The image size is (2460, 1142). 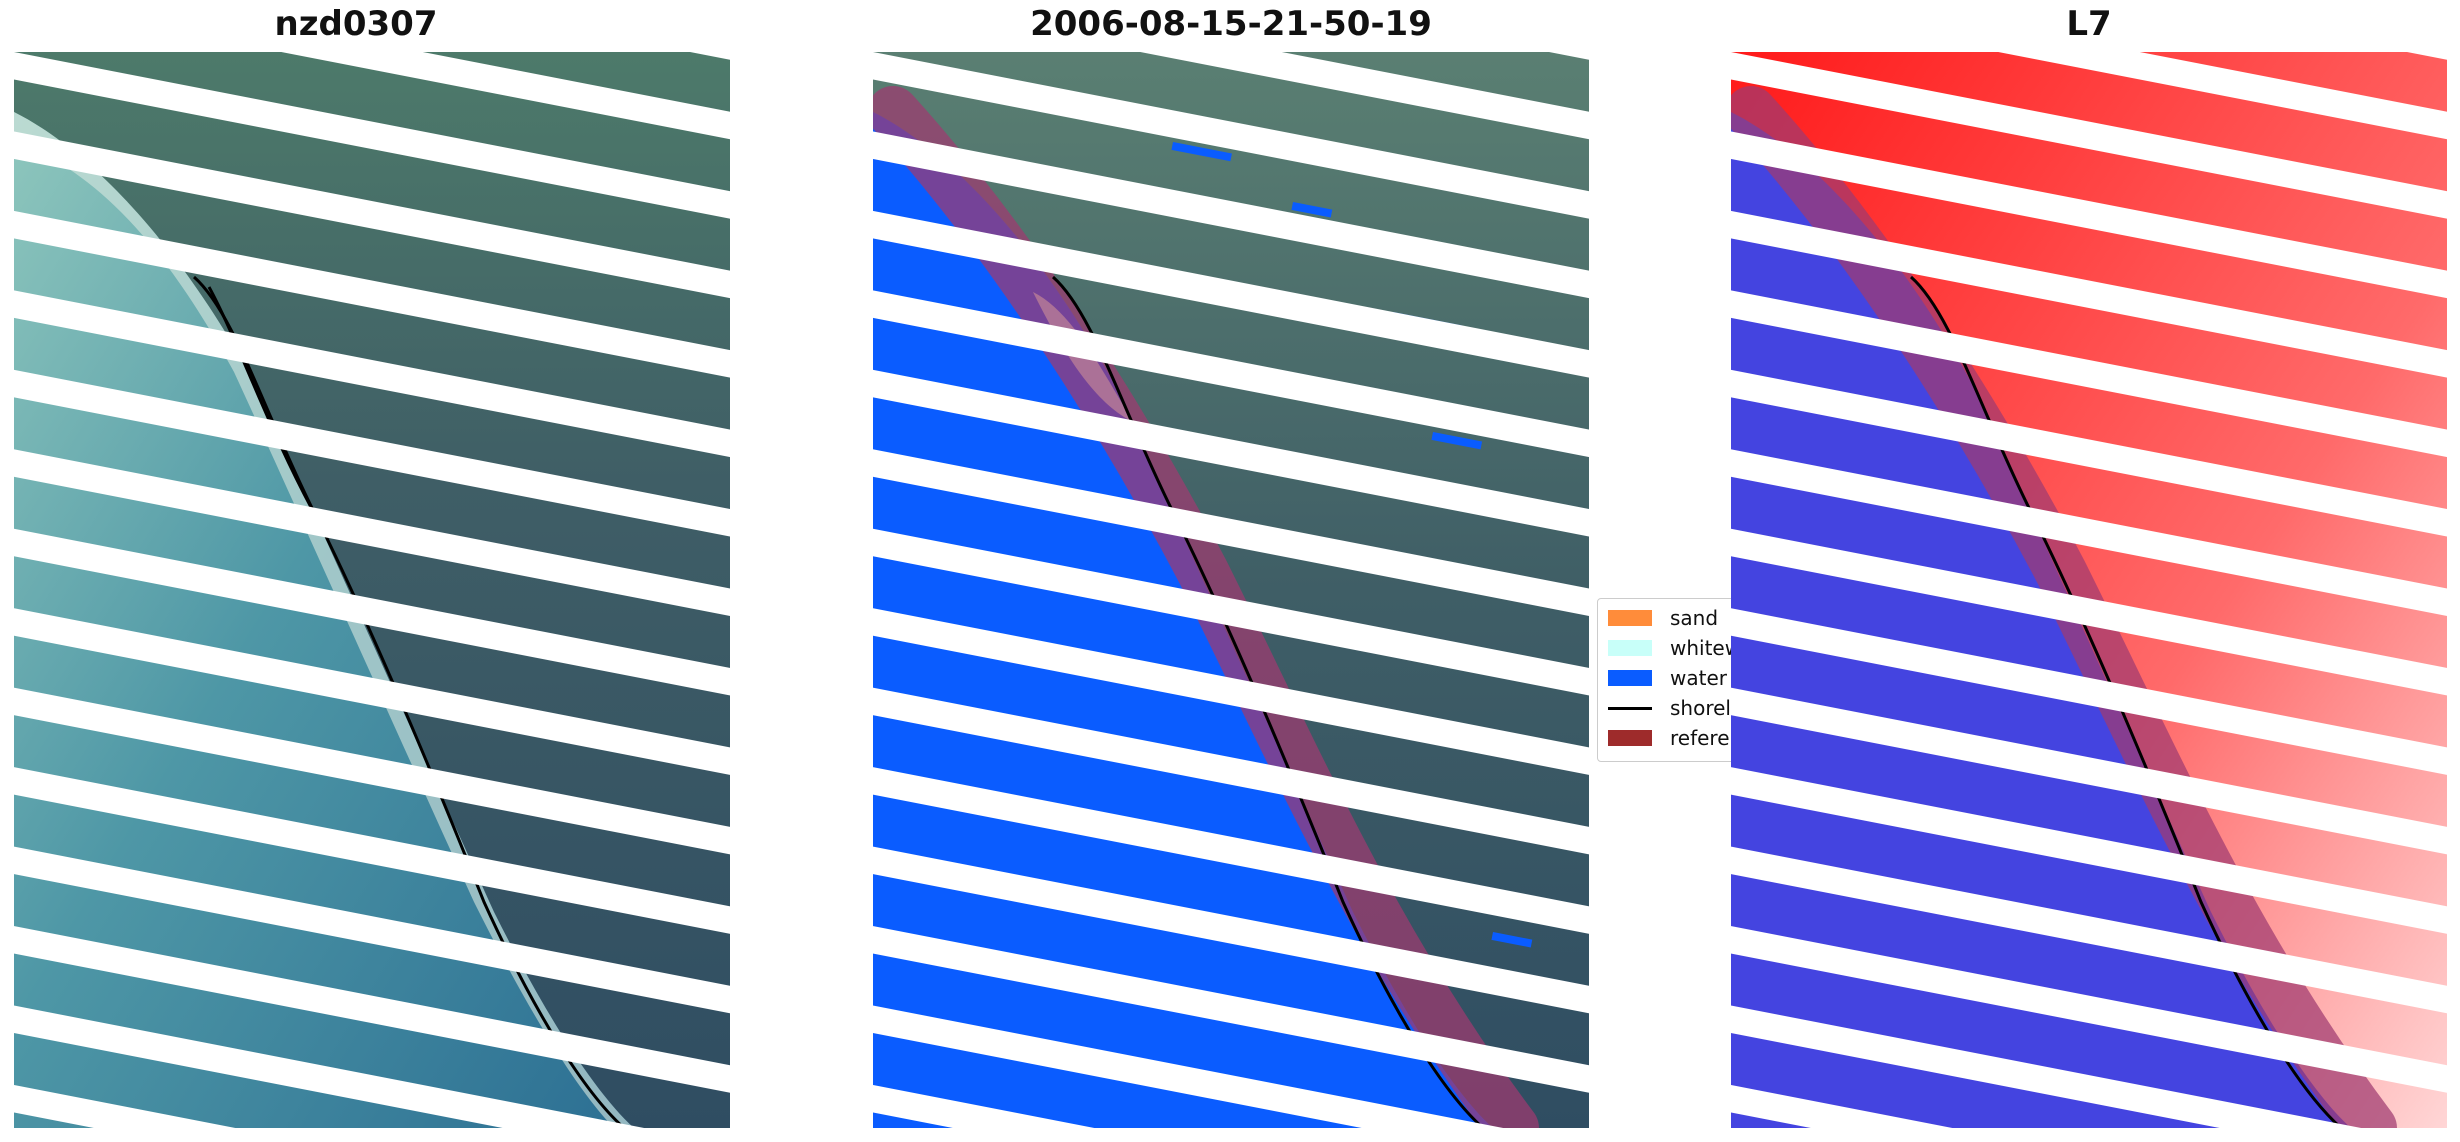 What do you see at coordinates (1667, 678) in the screenshot?
I see `legend-item-water: water` at bounding box center [1667, 678].